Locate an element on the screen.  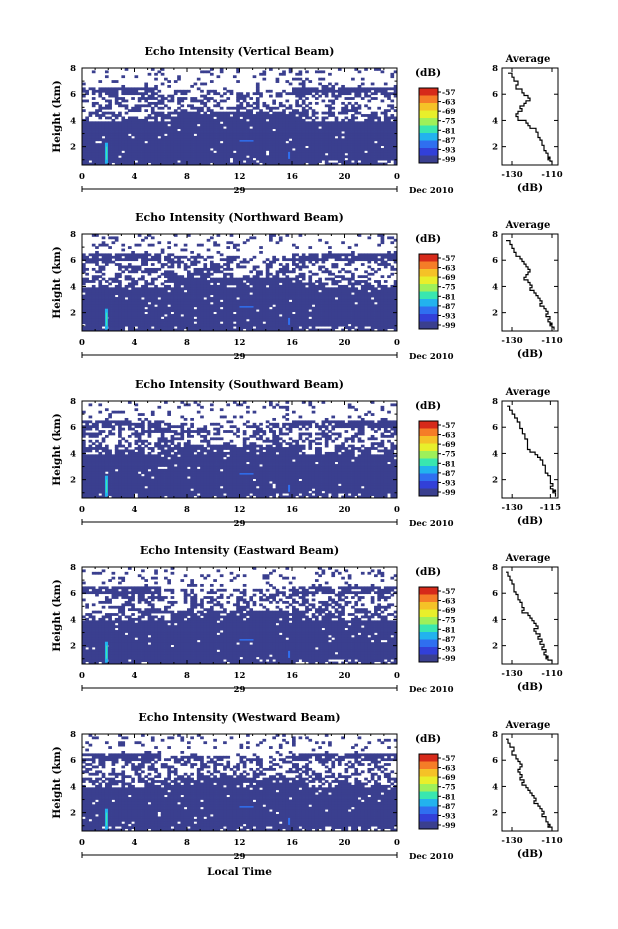
month-label: Dec 2010 is located at coordinates (431, 191).